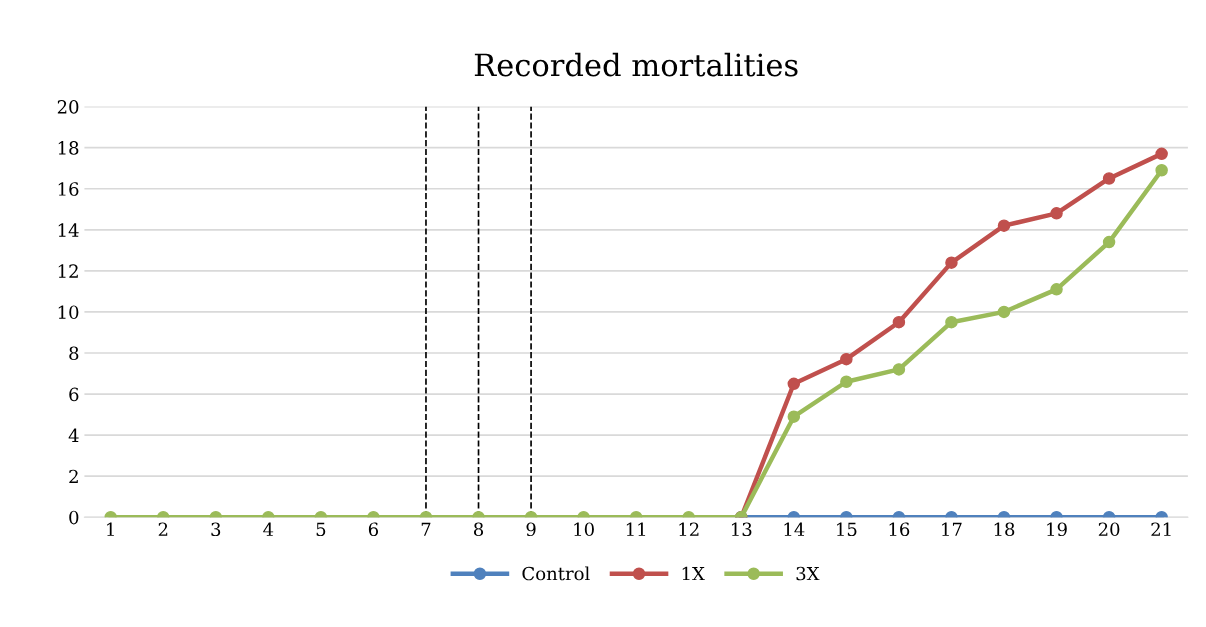  What do you see at coordinates (693, 573) in the screenshot?
I see `legend-label: 1X` at bounding box center [693, 573].